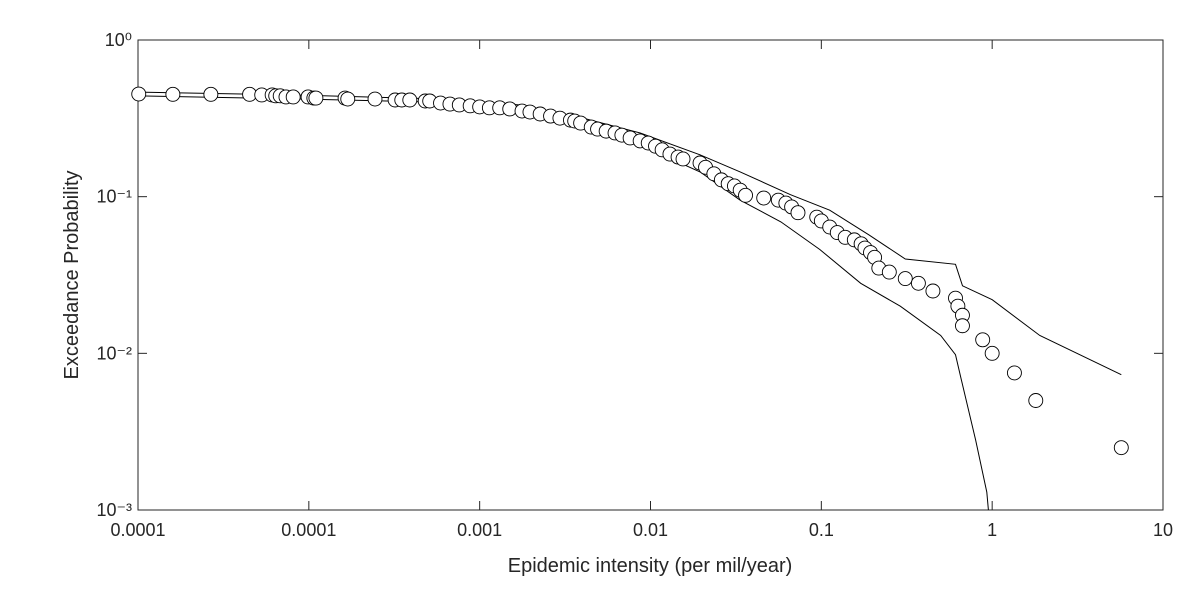  Describe the element at coordinates (650, 530) in the screenshot. I see `x-tick-label: 0.01` at that location.